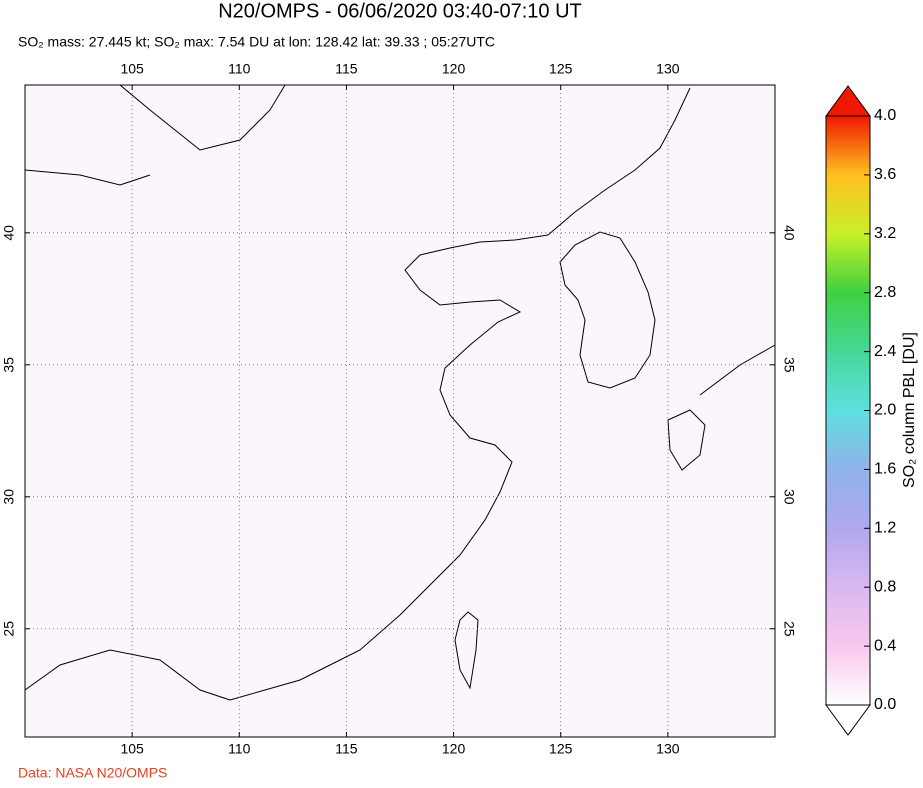 This screenshot has height=788, width=923. What do you see at coordinates (885, 586) in the screenshot?
I see `colorbar-tick-label: 0.8` at bounding box center [885, 586].